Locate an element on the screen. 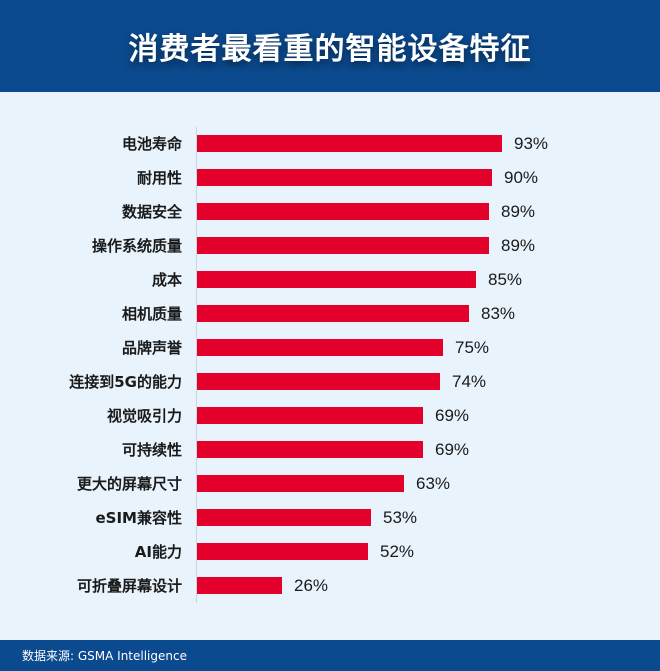  bar-row: 相机质量 83% is located at coordinates (330, 314).